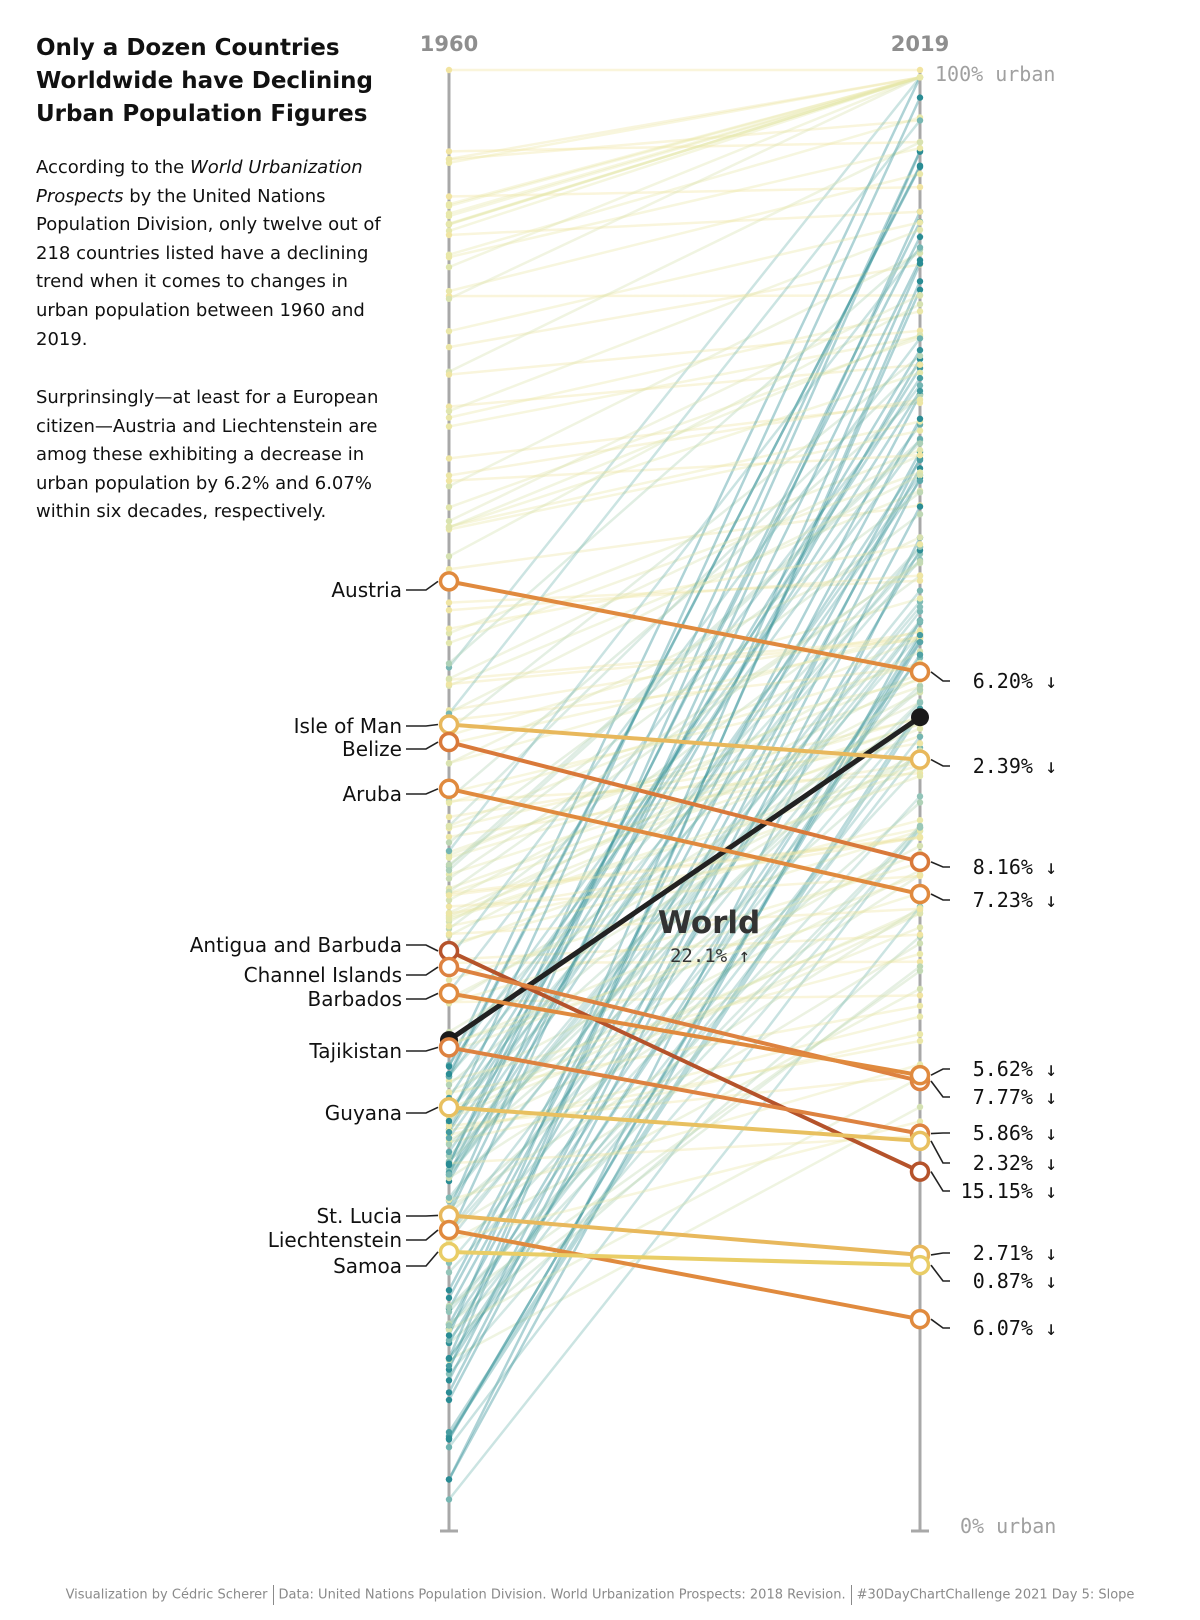  What do you see at coordinates (1015, 1069) in the screenshot?
I see `change-label: 5.62% ↓` at bounding box center [1015, 1069].